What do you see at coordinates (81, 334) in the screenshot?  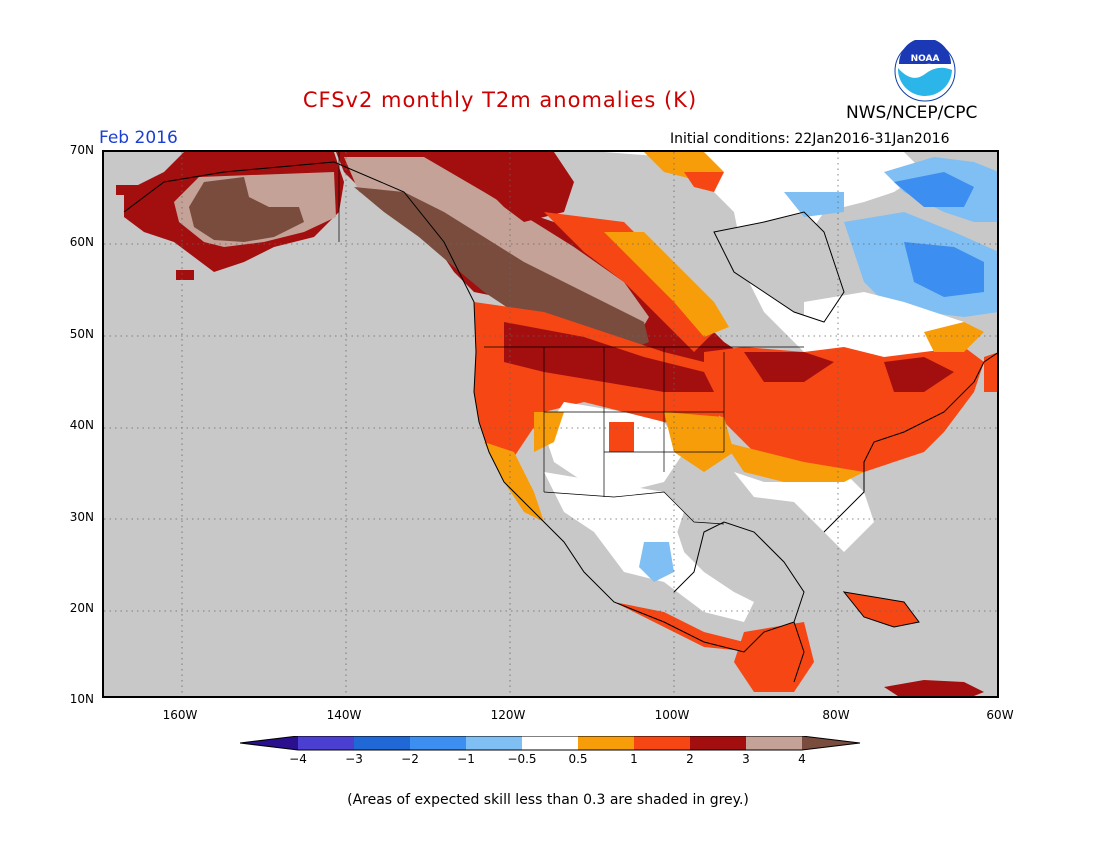 I see `lat-label: 50N` at bounding box center [81, 334].